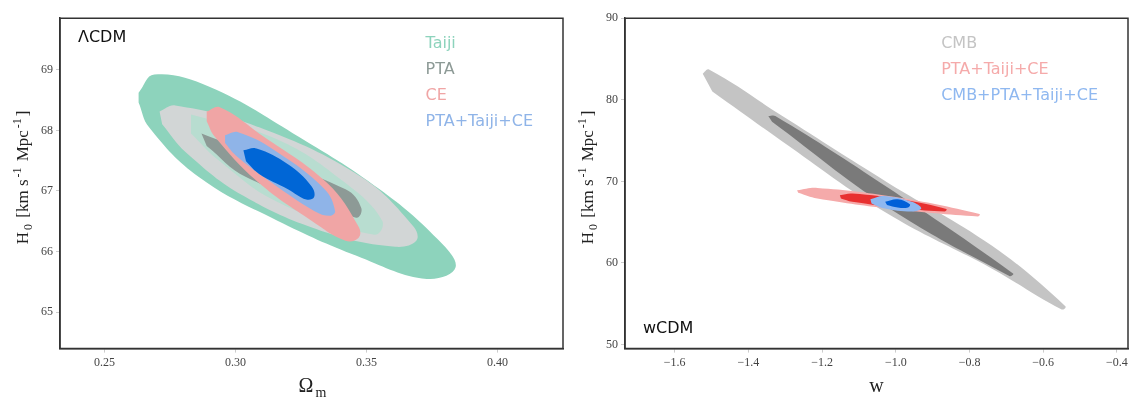  What do you see at coordinates (1043, 361) in the screenshot?
I see `x-tick-label: −0.6` at bounding box center [1043, 361].